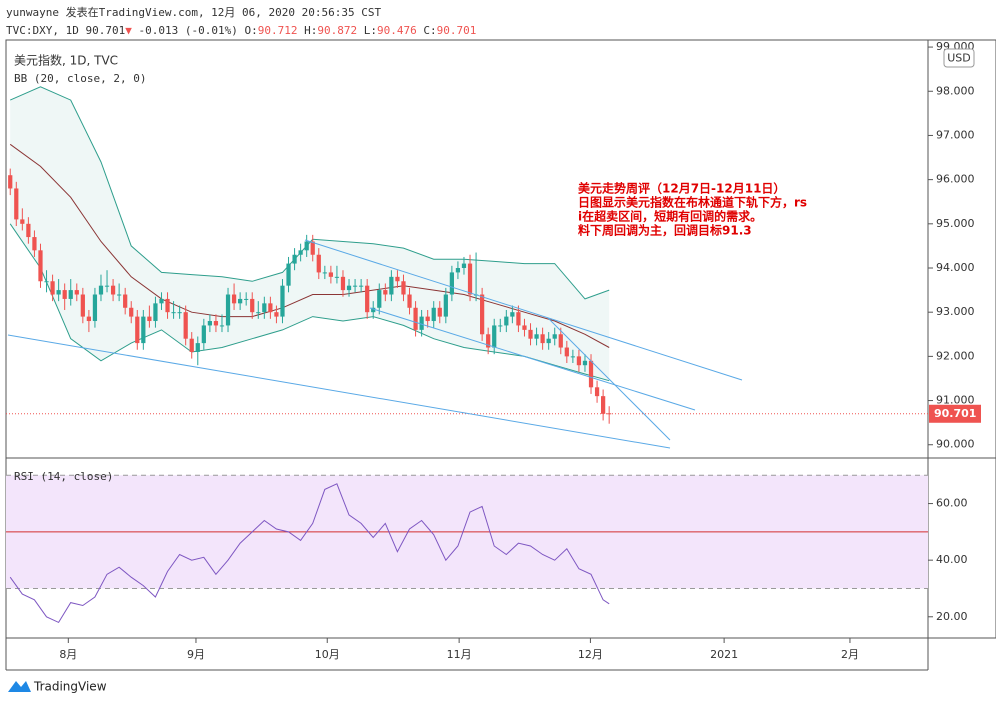 The height and width of the screenshot is (709, 996). I want to click on y-tick-label: 60.00, so click(952, 503).